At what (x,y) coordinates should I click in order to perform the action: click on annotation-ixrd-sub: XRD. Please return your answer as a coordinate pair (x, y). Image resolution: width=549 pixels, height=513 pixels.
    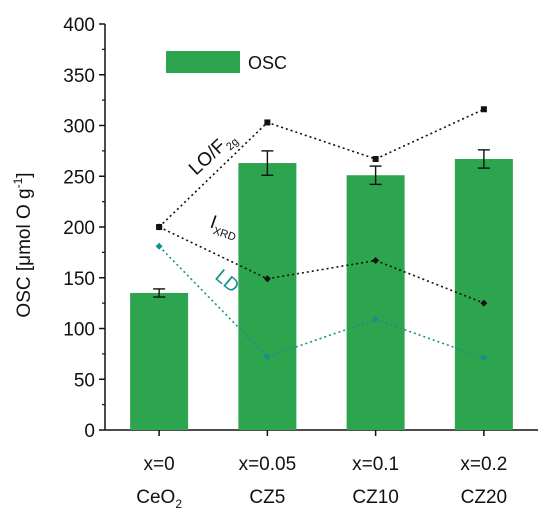
    Looking at the image, I should click on (224, 234).